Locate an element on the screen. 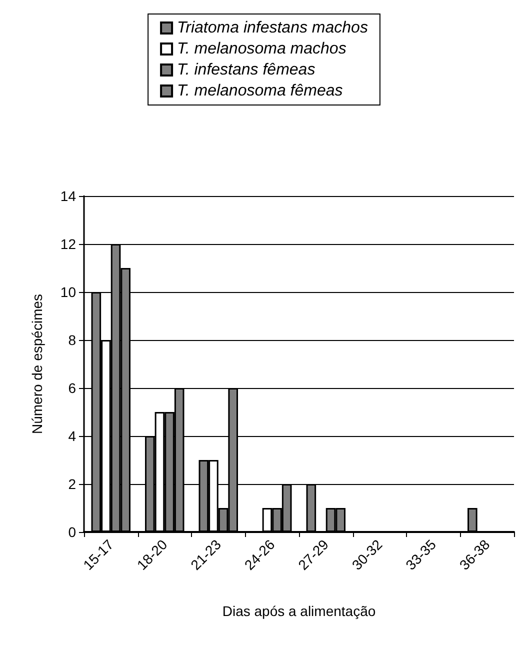 Image resolution: width=528 pixels, height=652 pixels. y-tick-label: 10 is located at coordinates (68, 292).